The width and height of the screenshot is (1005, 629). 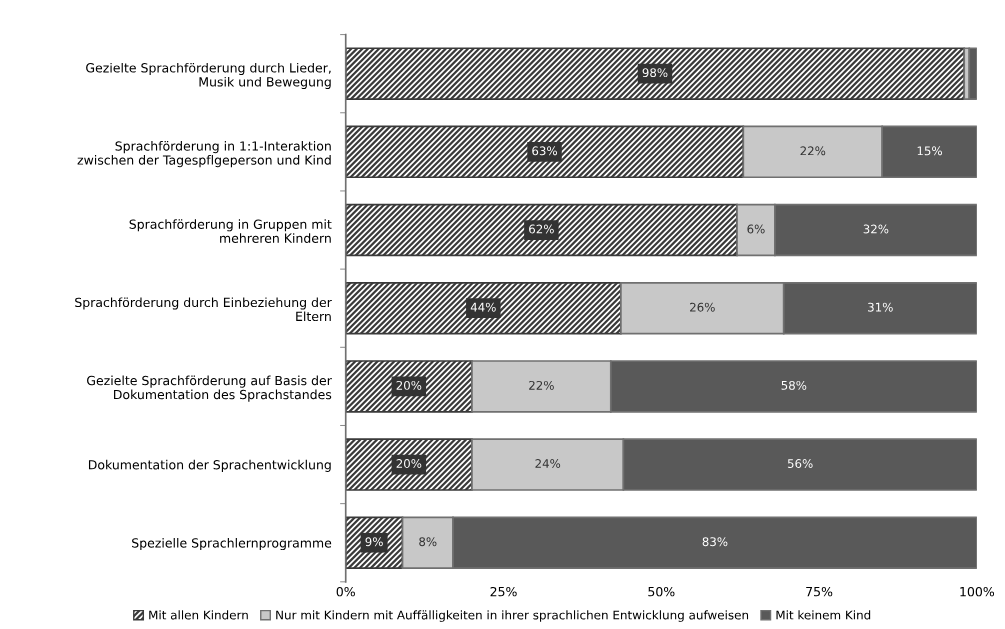 I want to click on data-label: 6%, so click(x=756, y=229).